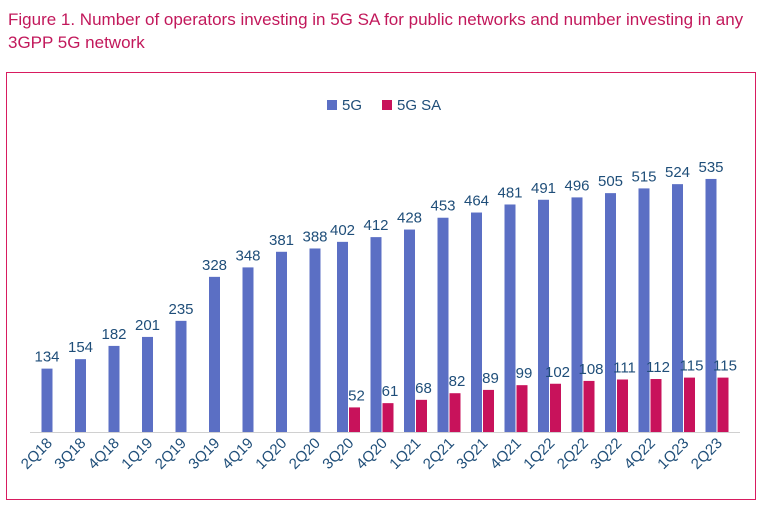 This screenshot has height=512, width=768. I want to click on x-tick-4Q20: 4Q20, so click(372, 454).